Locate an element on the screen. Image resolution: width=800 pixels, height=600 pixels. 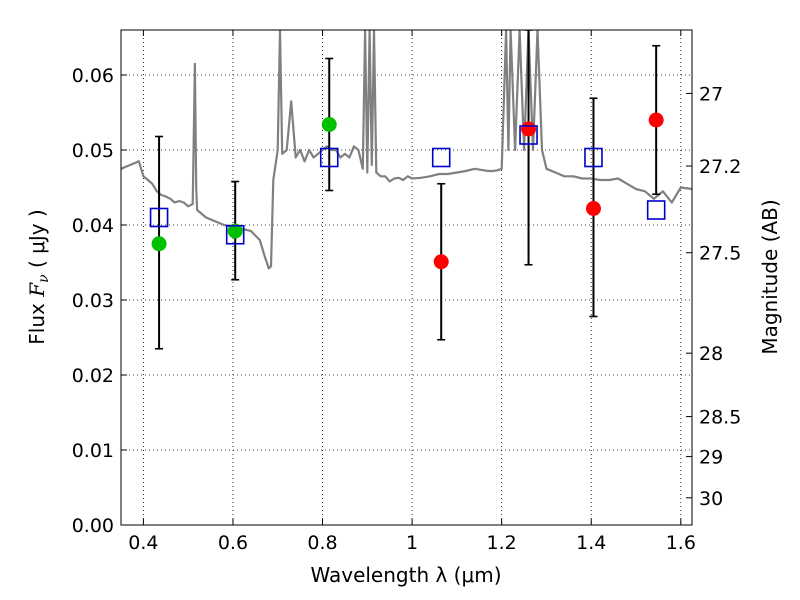
x-tick-label: 1.2 is located at coordinates (502, 543).